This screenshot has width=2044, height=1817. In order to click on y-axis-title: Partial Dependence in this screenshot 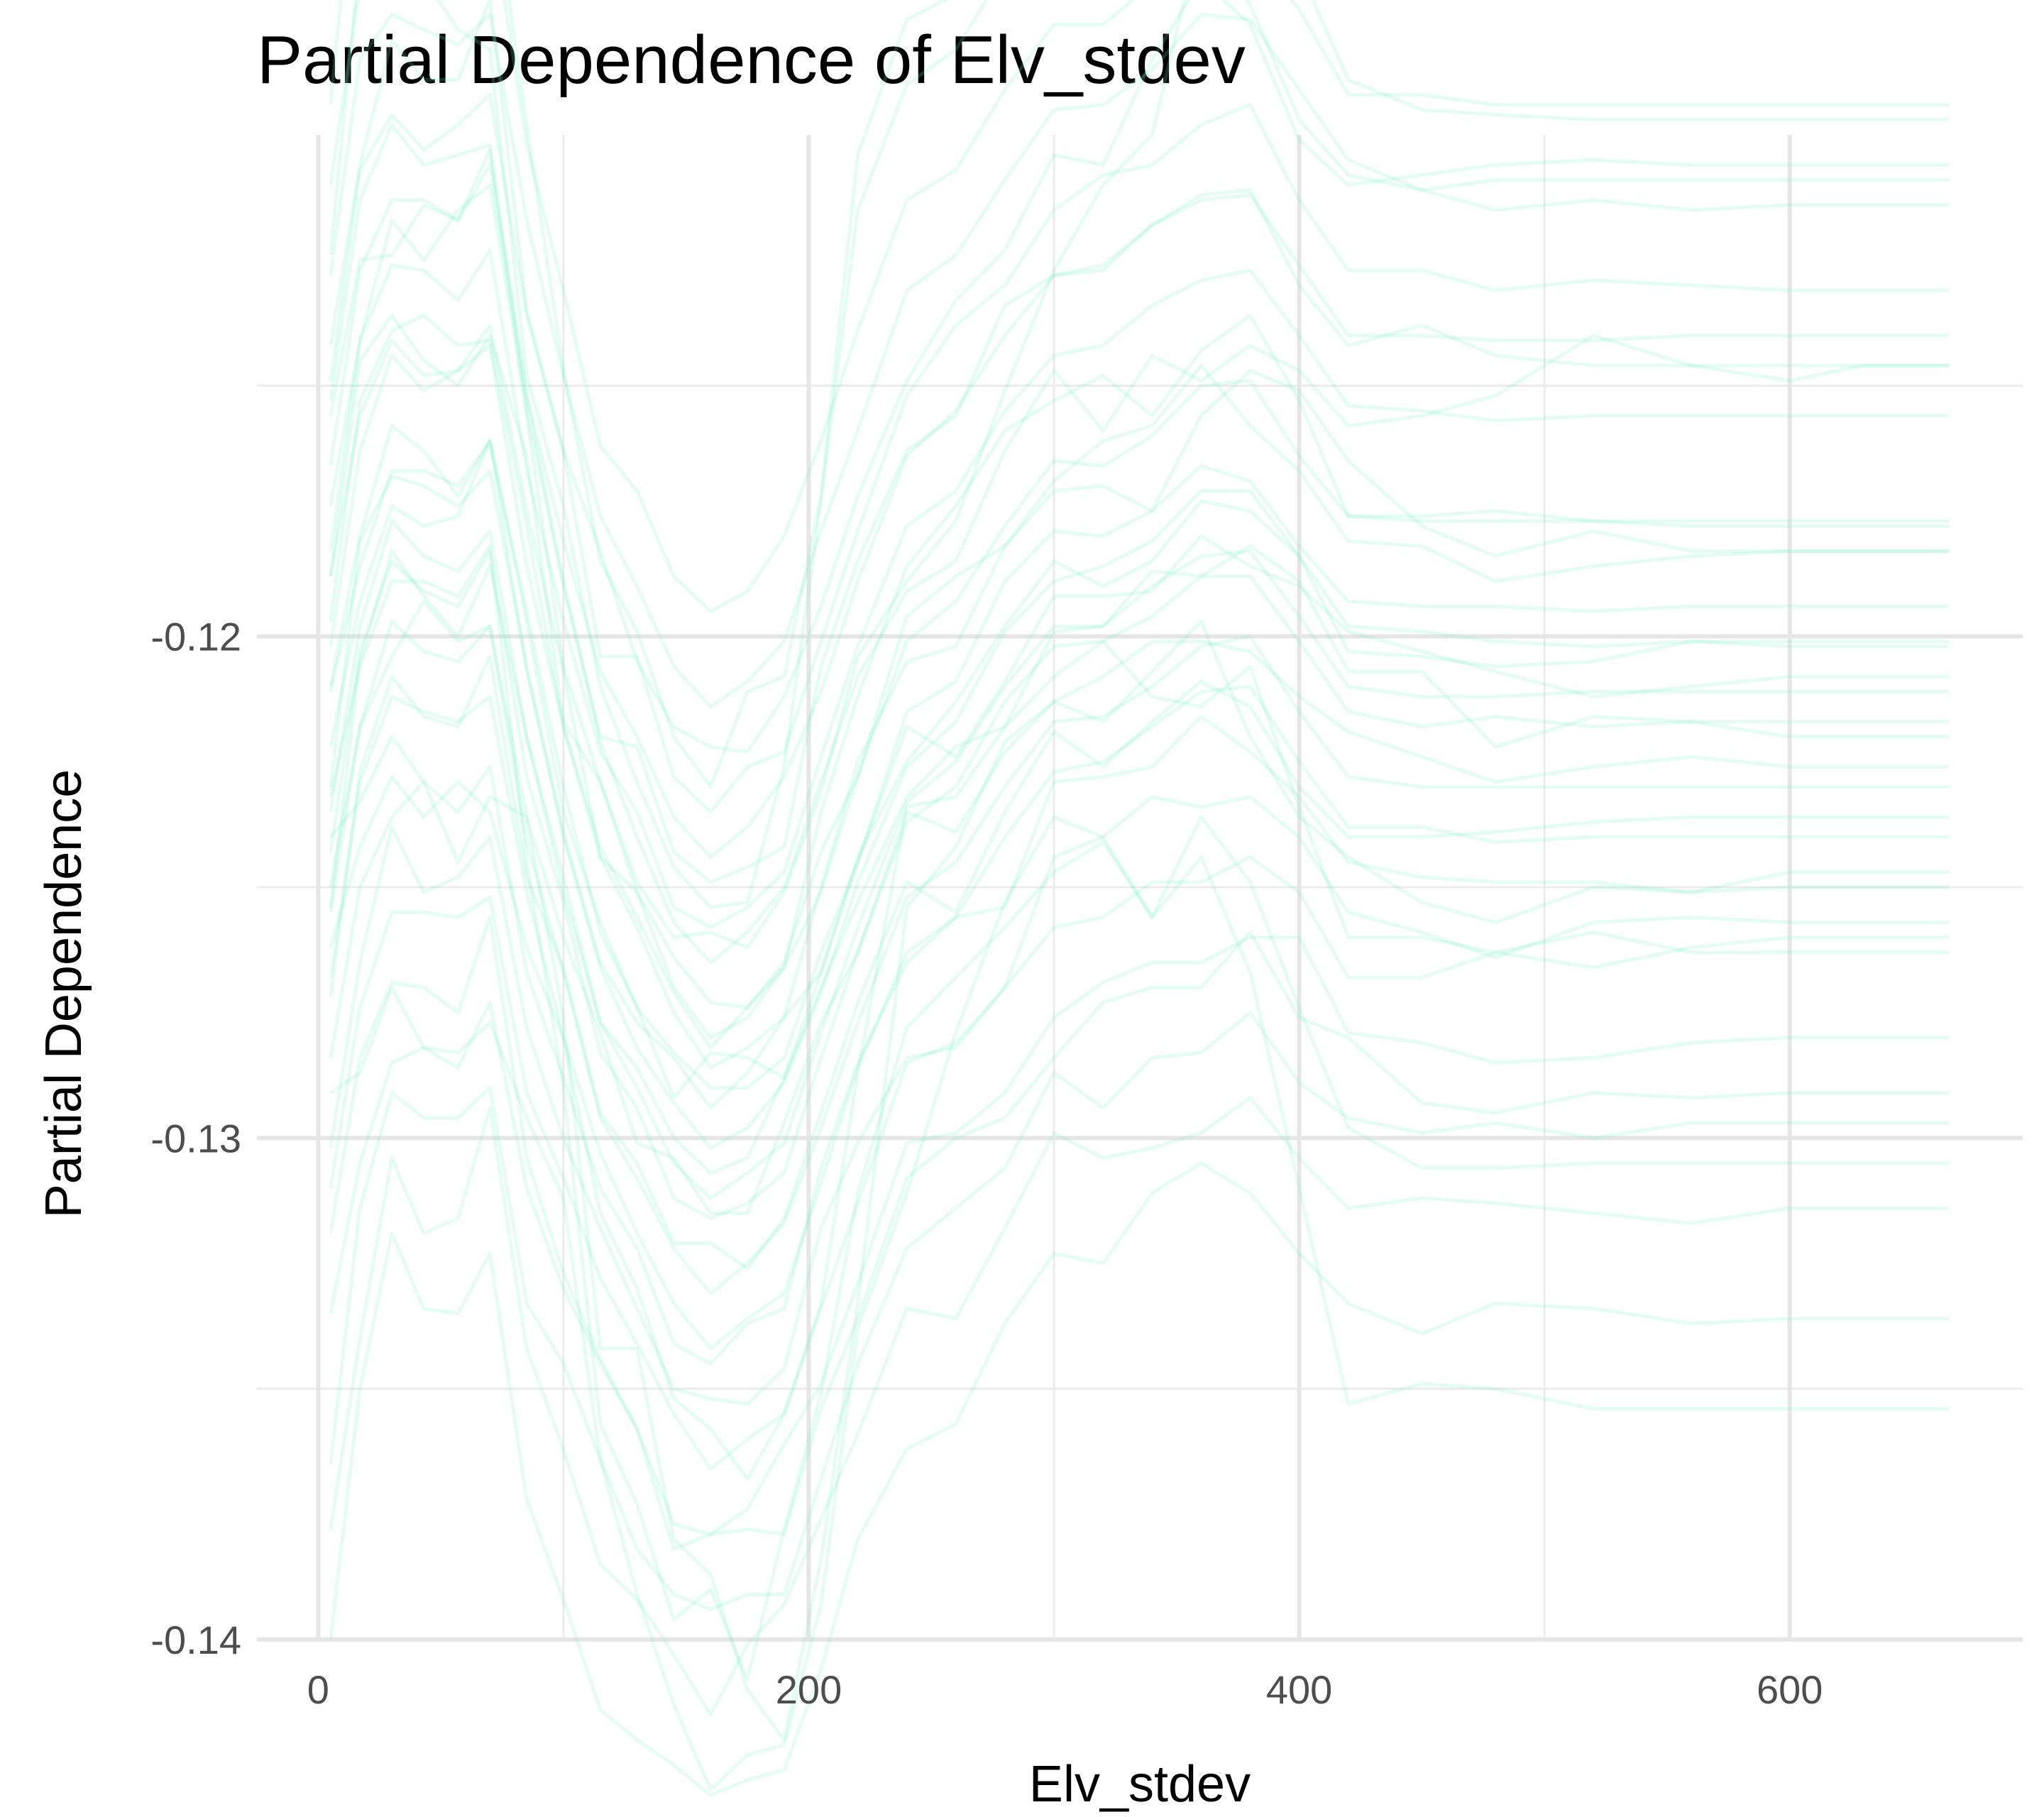, I will do `click(63, 993)`.